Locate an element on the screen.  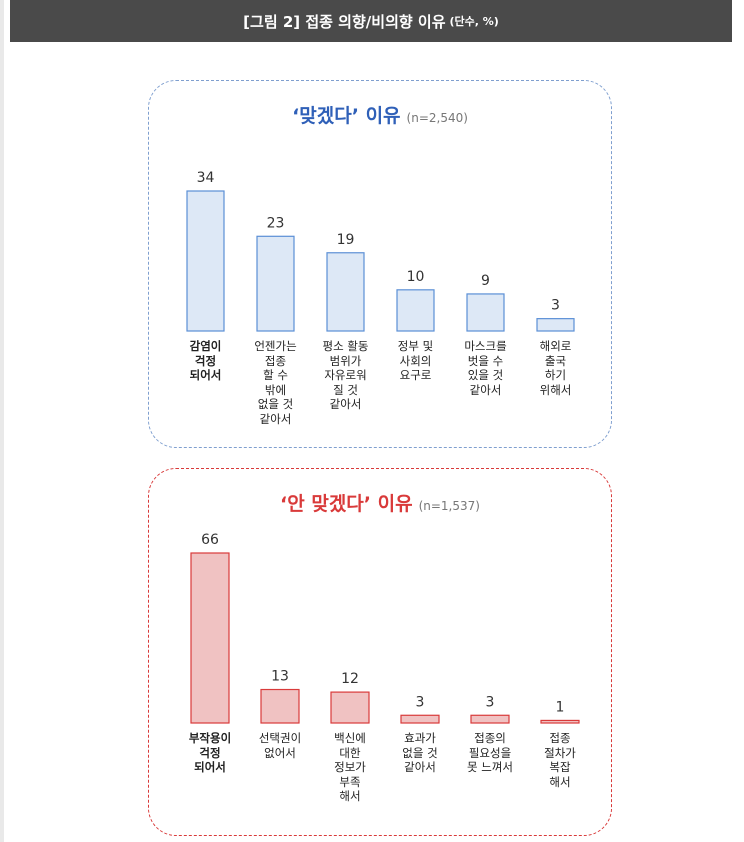
chart-title-will-vaccinate: ‘맞겠다’ 이유 (n=2,540) is located at coordinates (380, 114).